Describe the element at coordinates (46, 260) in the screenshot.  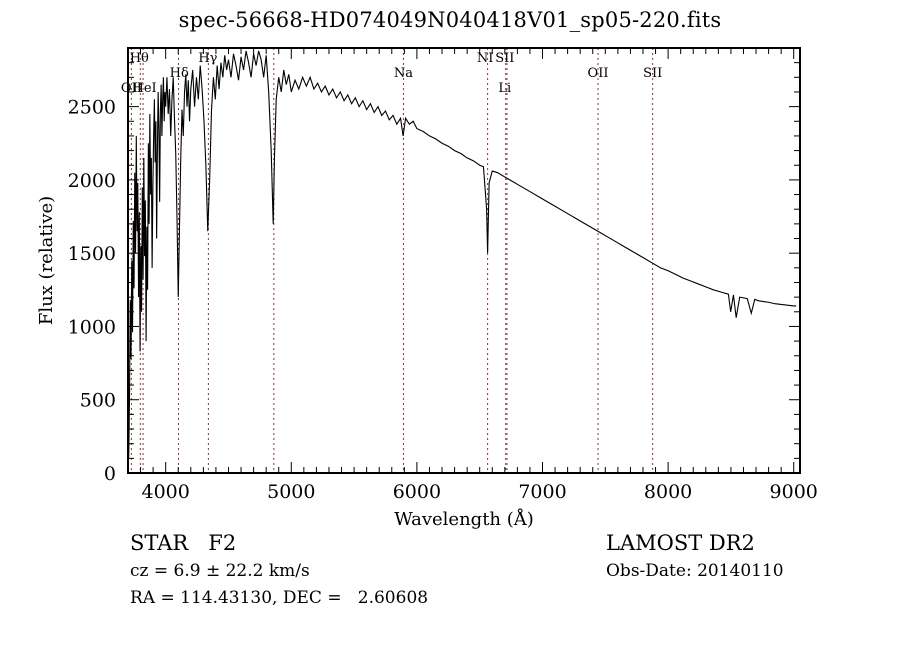
I see `y-axis-title: Flux (relative)` at that location.